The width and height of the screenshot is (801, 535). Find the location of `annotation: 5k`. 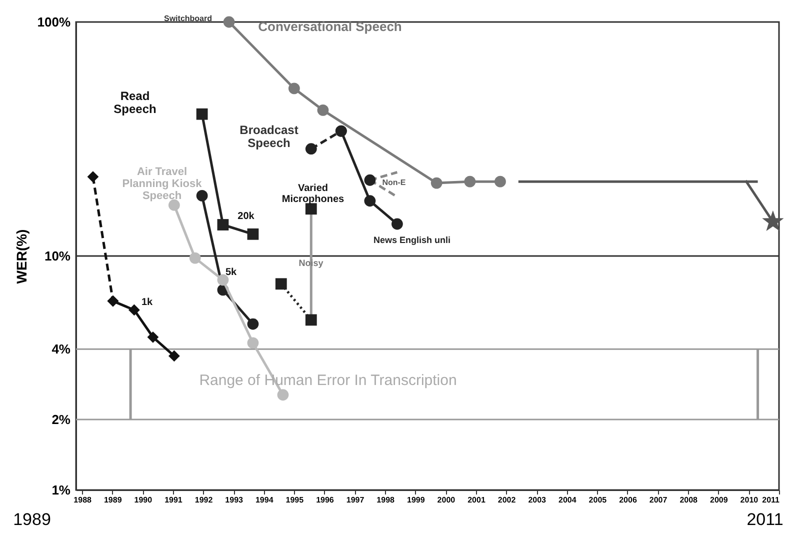

annotation: 5k is located at coordinates (231, 272).